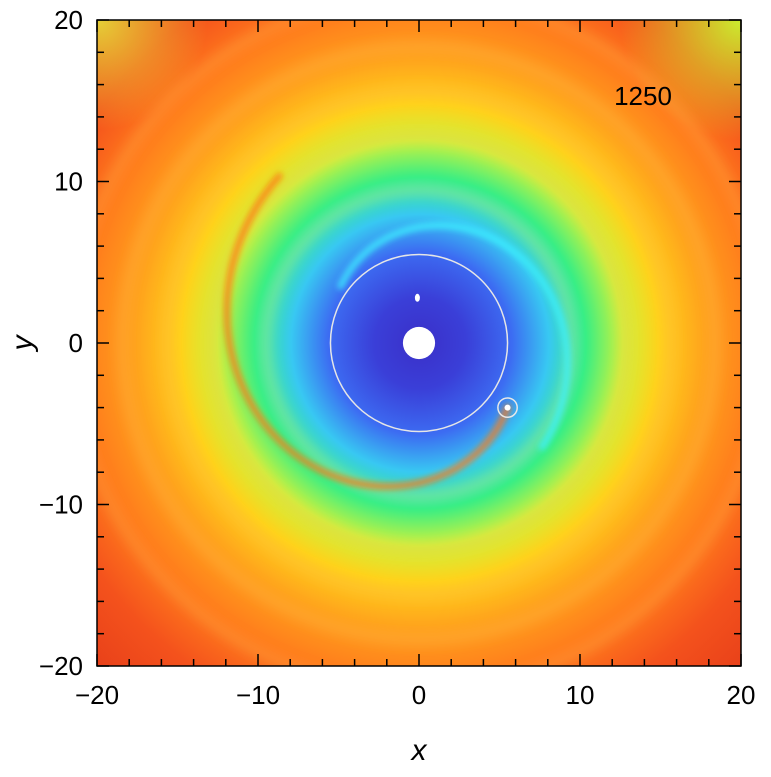 The height and width of the screenshot is (777, 771). Describe the element at coordinates (419, 750) in the screenshot. I see `x-axis-label: x` at that location.